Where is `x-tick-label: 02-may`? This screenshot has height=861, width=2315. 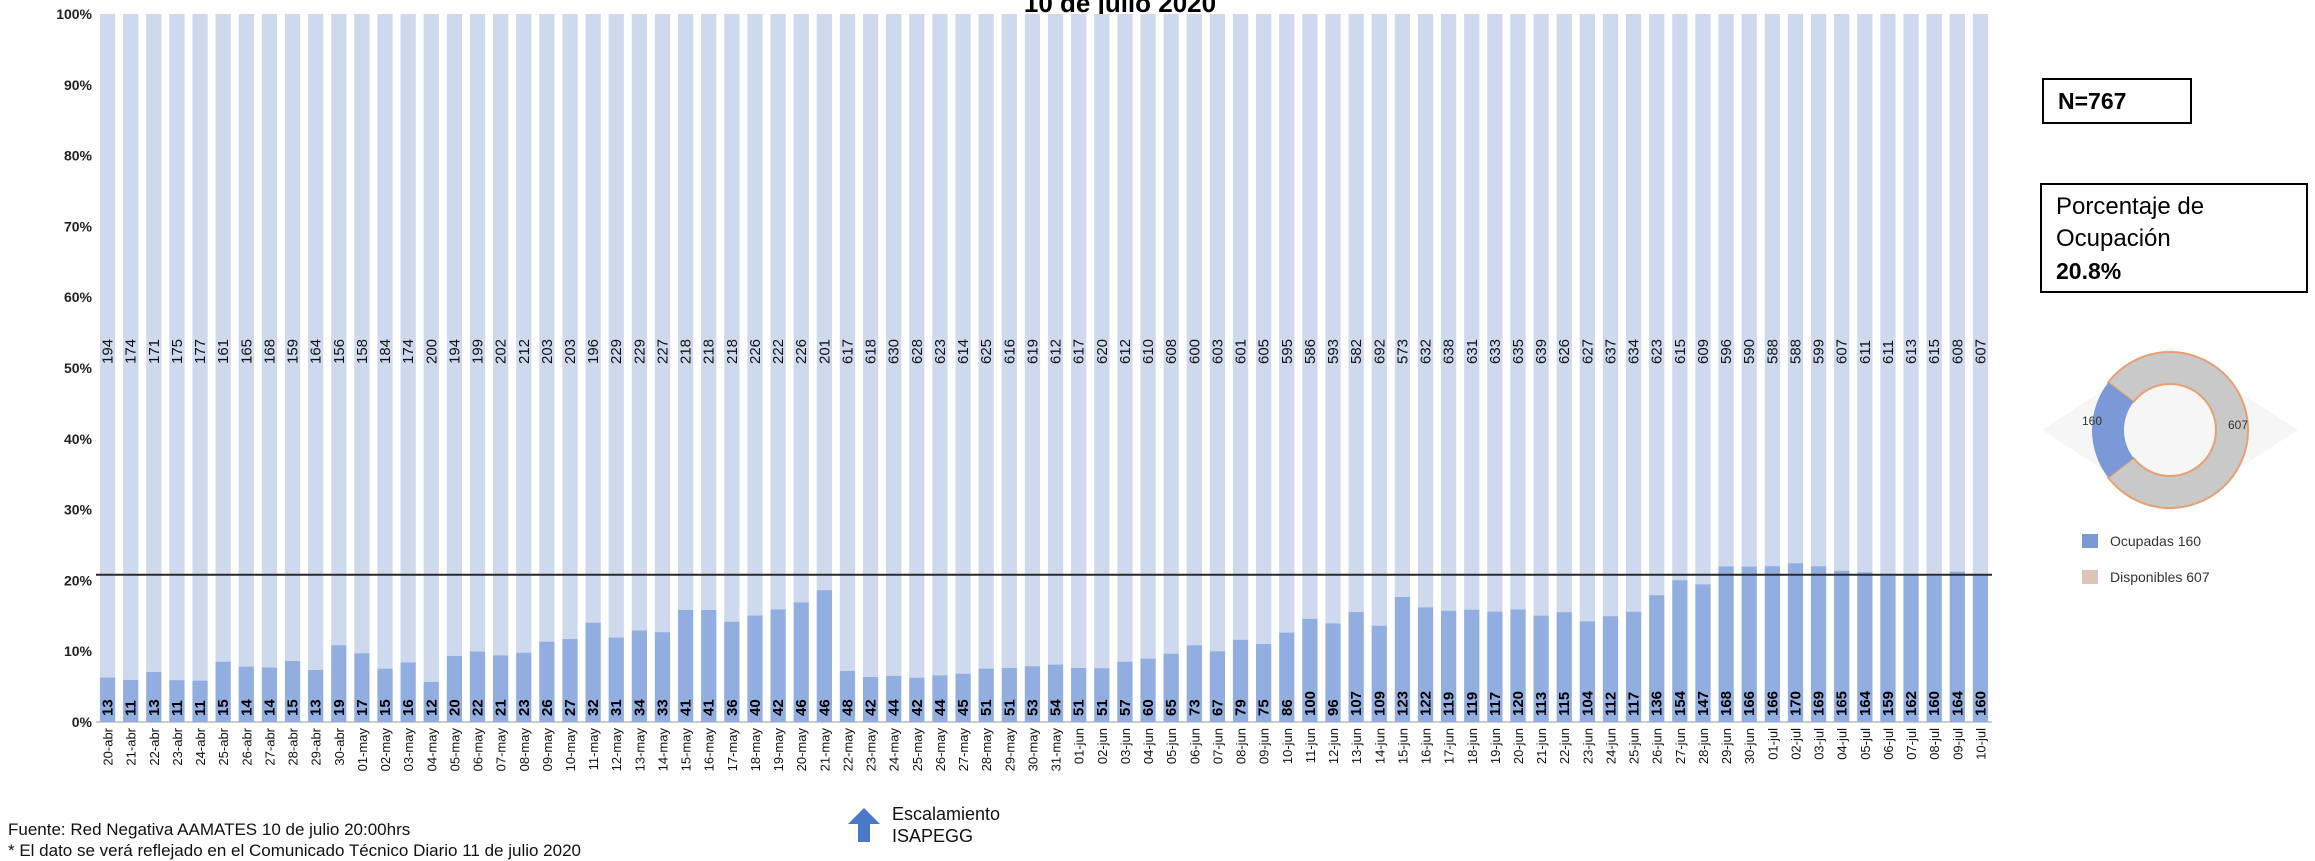
x-tick-label: 02-may is located at coordinates (385, 750).